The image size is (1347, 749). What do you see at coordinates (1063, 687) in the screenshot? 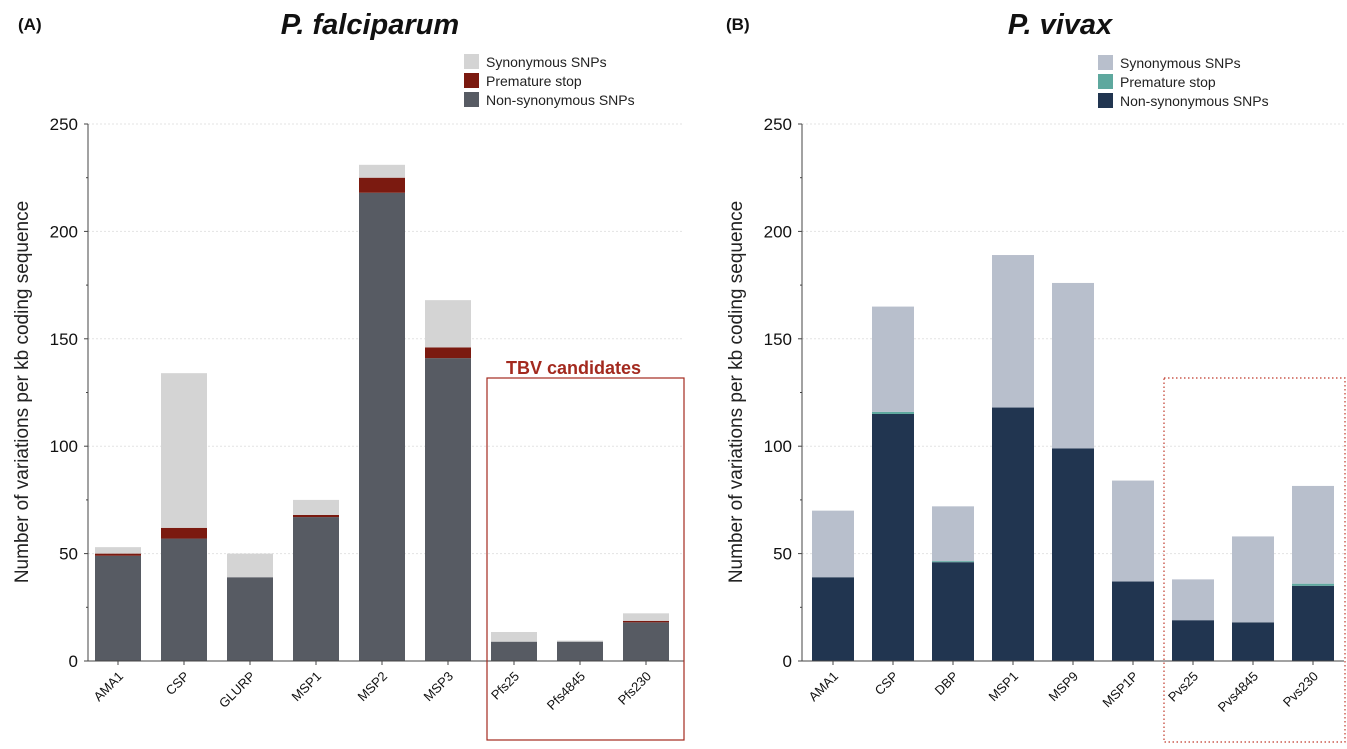
I see `x-tick-label: MSP9` at bounding box center [1063, 687].